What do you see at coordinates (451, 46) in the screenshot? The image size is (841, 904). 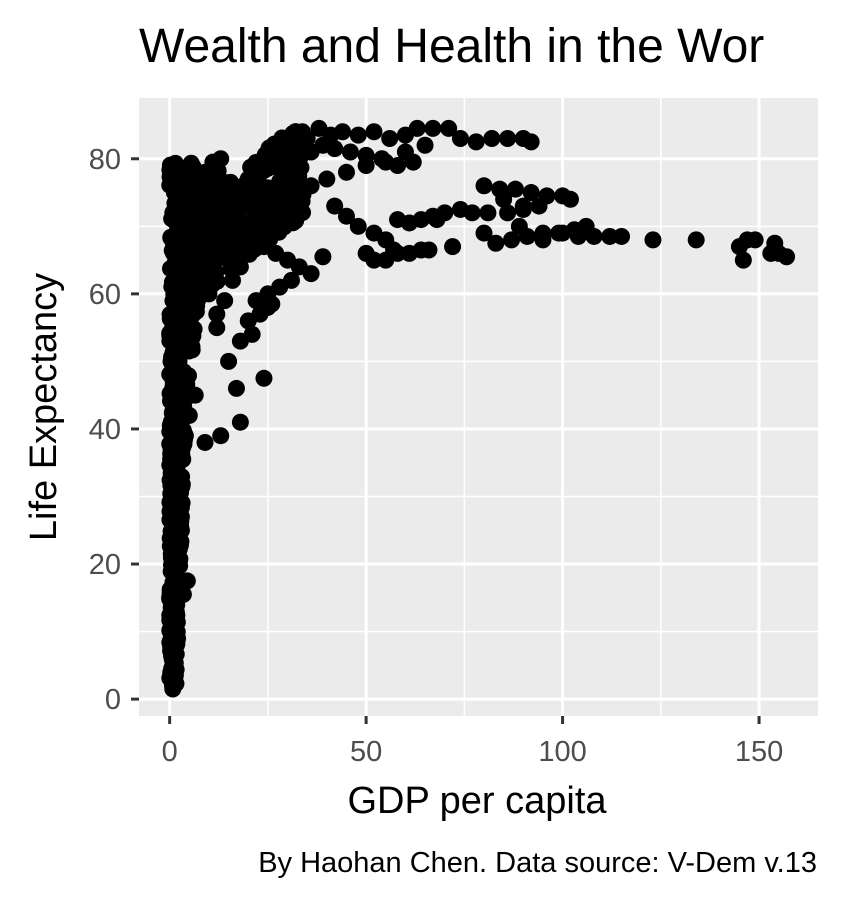 I see `chart-title: Wealth and Health in the Wor` at bounding box center [451, 46].